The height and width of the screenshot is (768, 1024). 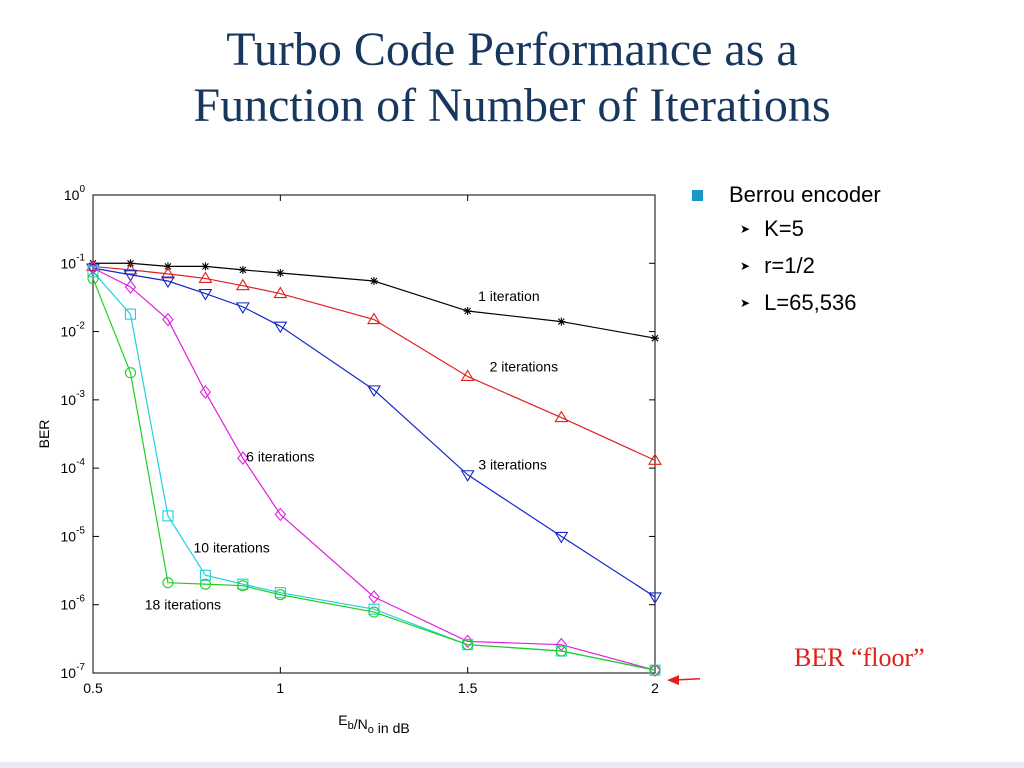 I want to click on bullet-sub-l: ➤ L=65,536, so click(x=875, y=302).